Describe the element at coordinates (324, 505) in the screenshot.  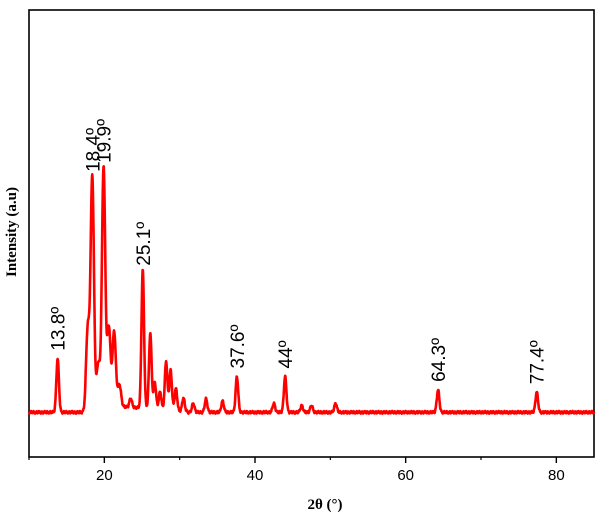
I see `x-axis-title: 2θ (°)` at that location.